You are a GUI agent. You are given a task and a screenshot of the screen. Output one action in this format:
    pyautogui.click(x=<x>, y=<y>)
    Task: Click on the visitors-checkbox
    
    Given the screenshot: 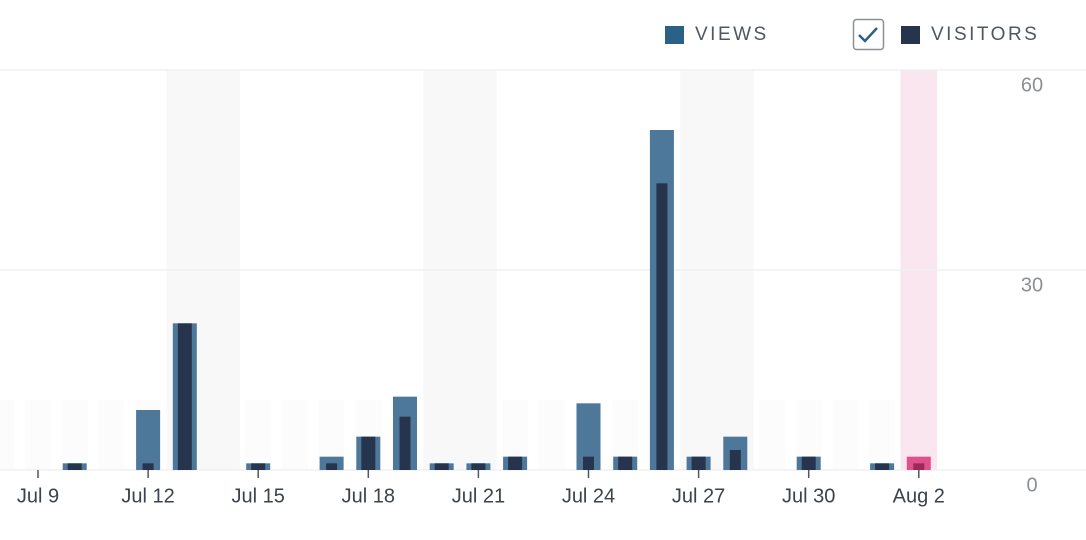 What is the action you would take?
    pyautogui.click(x=868, y=34)
    